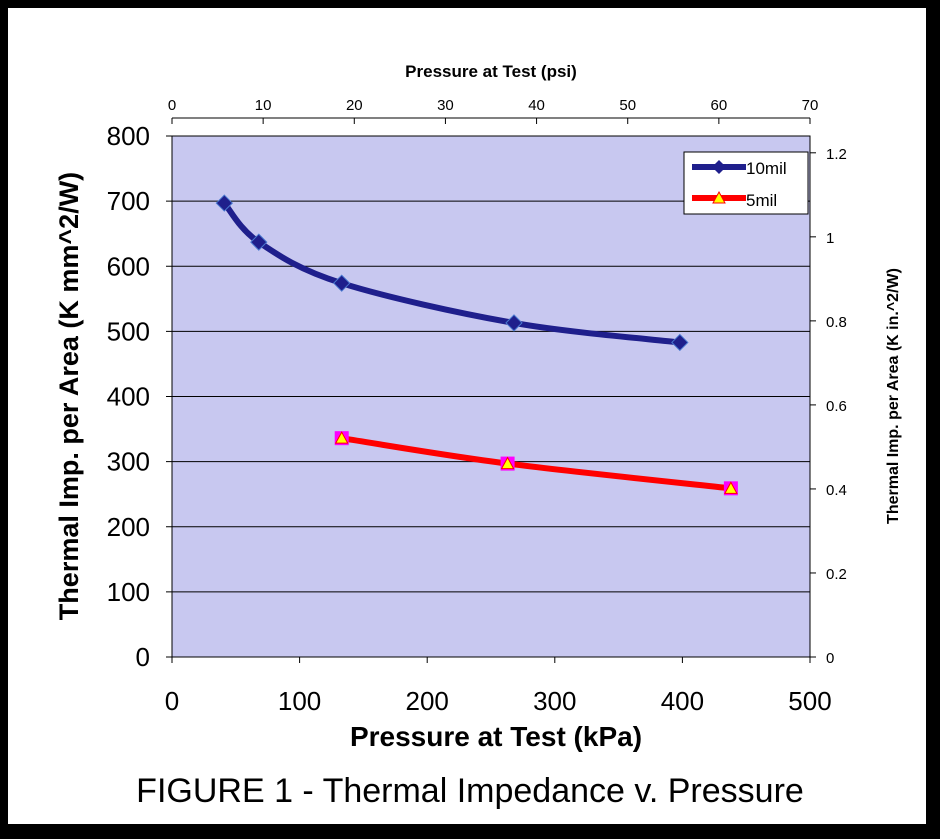 This screenshot has width=940, height=839. I want to click on y2-tick-label: 0.8, so click(836, 322).